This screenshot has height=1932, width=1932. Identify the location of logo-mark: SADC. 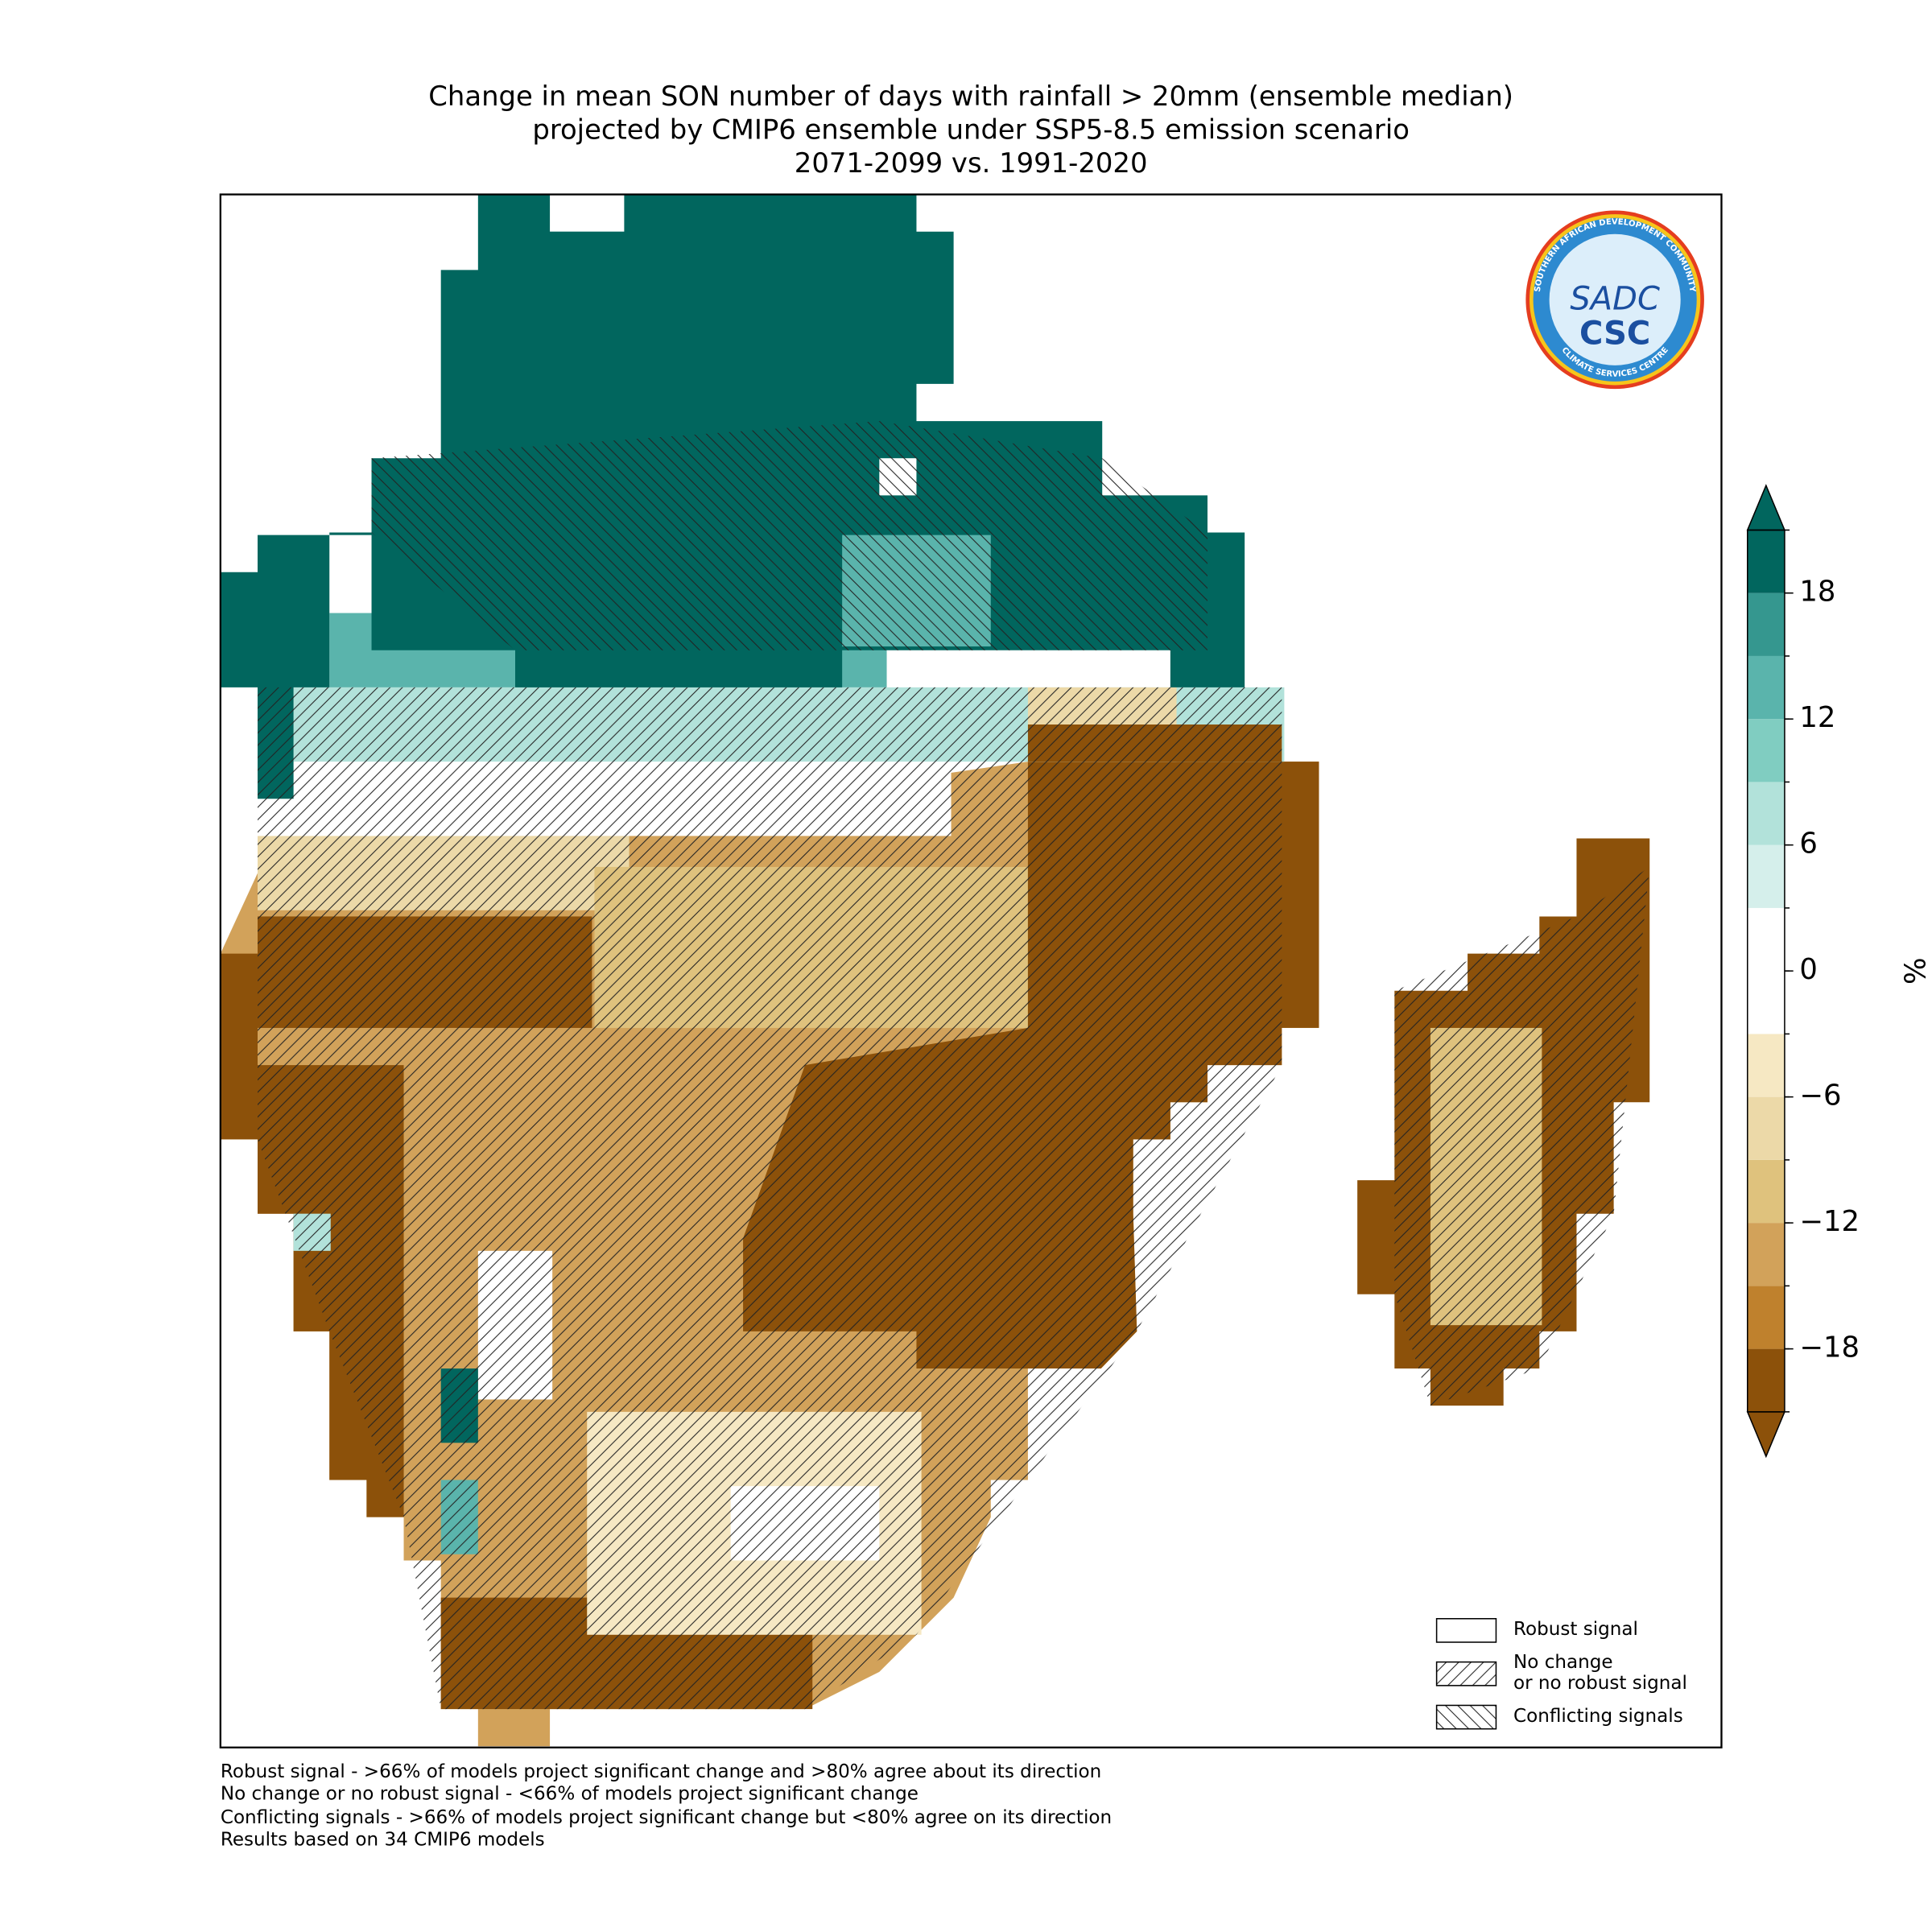
(1615, 299).